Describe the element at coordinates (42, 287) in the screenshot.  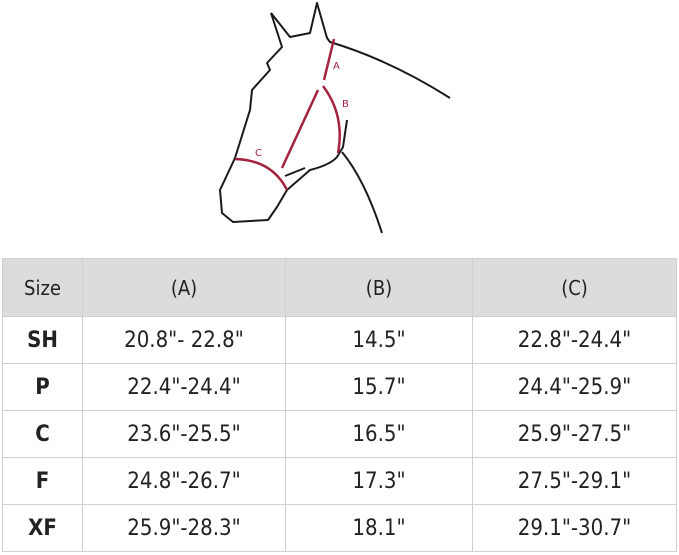
I see `header-size: Size` at that location.